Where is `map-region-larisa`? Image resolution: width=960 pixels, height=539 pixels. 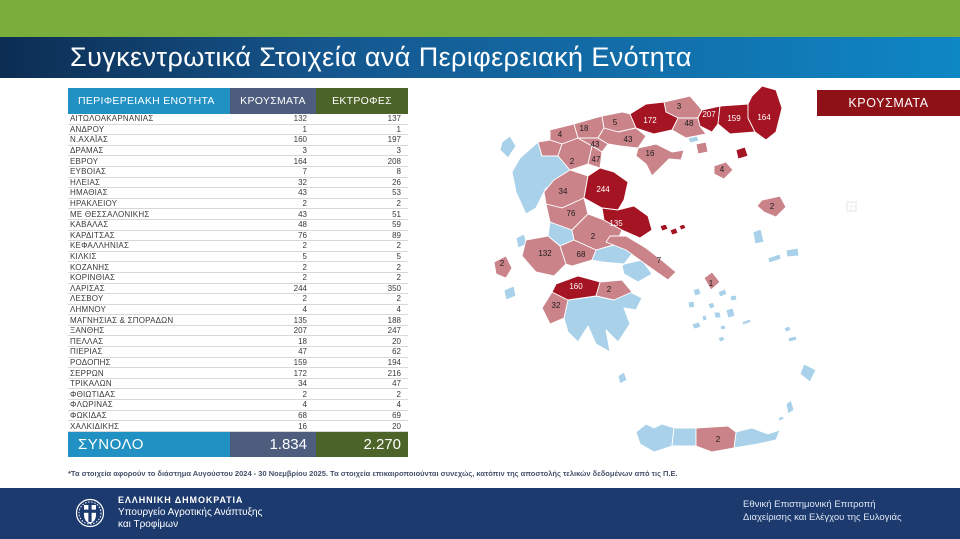 map-region-larisa is located at coordinates (606, 189).